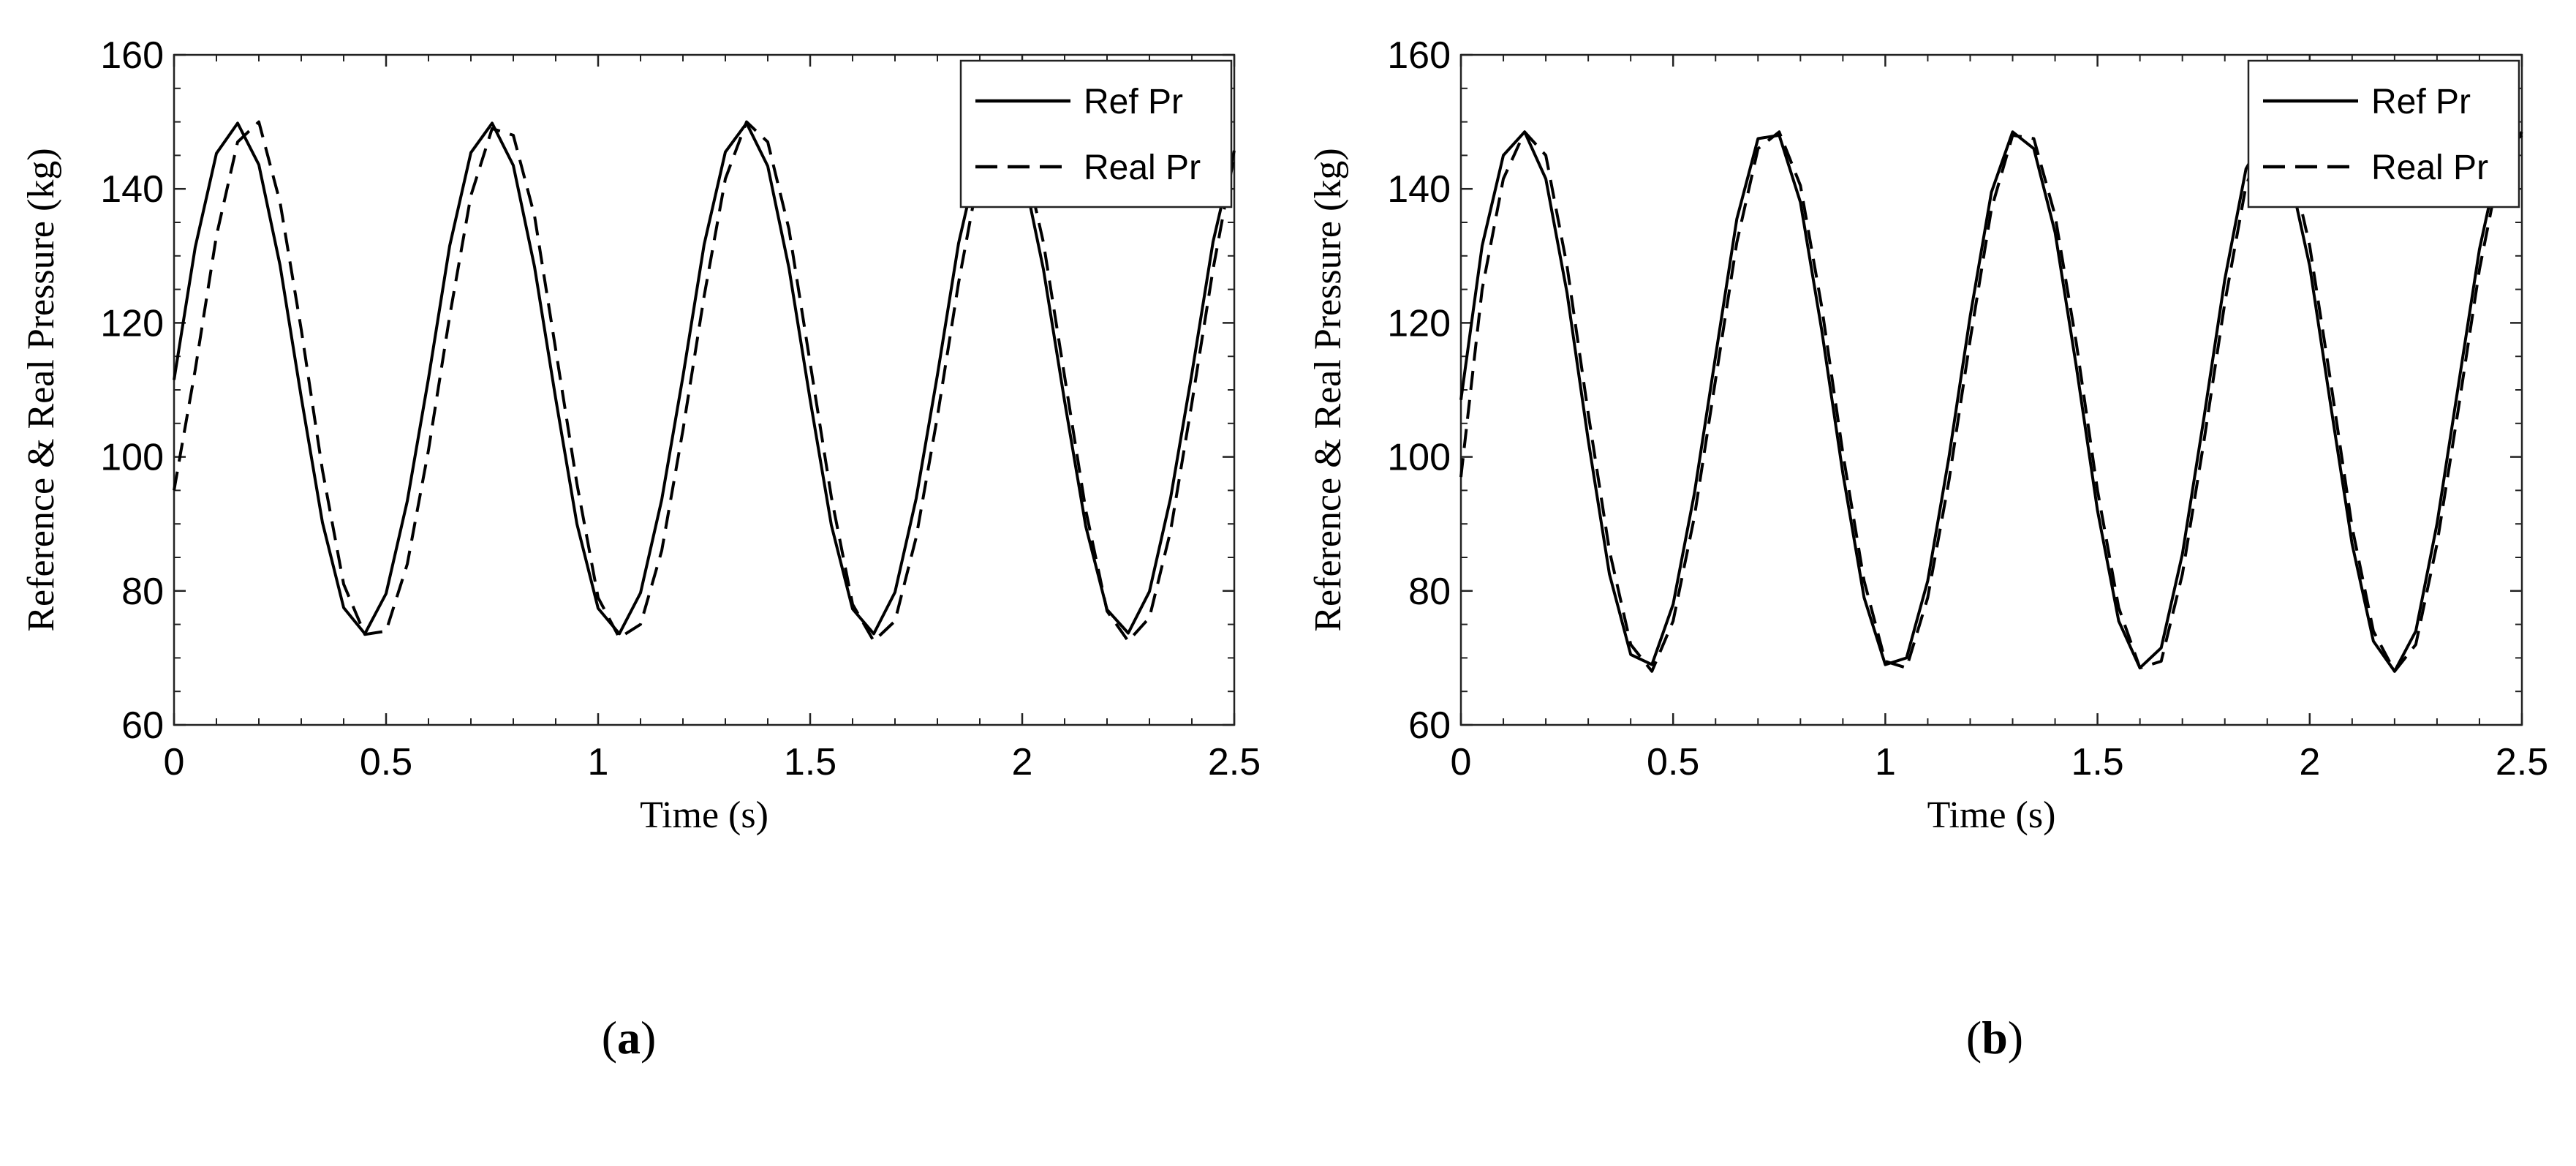  Describe the element at coordinates (1142, 167) in the screenshot. I see `legend-label-real-a: Real Pr` at that location.